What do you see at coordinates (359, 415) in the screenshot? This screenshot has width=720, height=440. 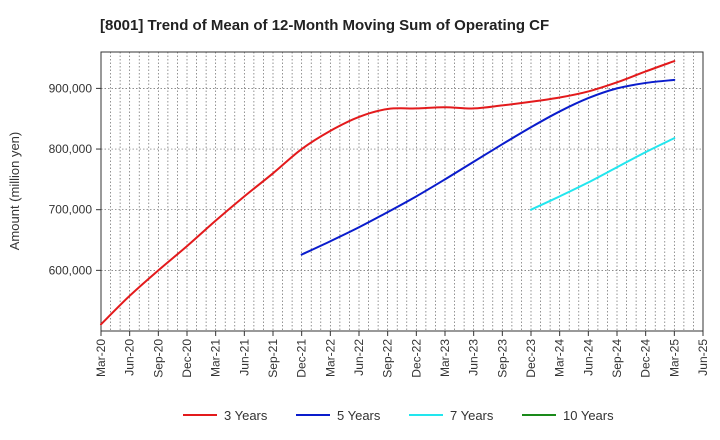 I see `legend-label-5-years: 5 Years` at bounding box center [359, 415].